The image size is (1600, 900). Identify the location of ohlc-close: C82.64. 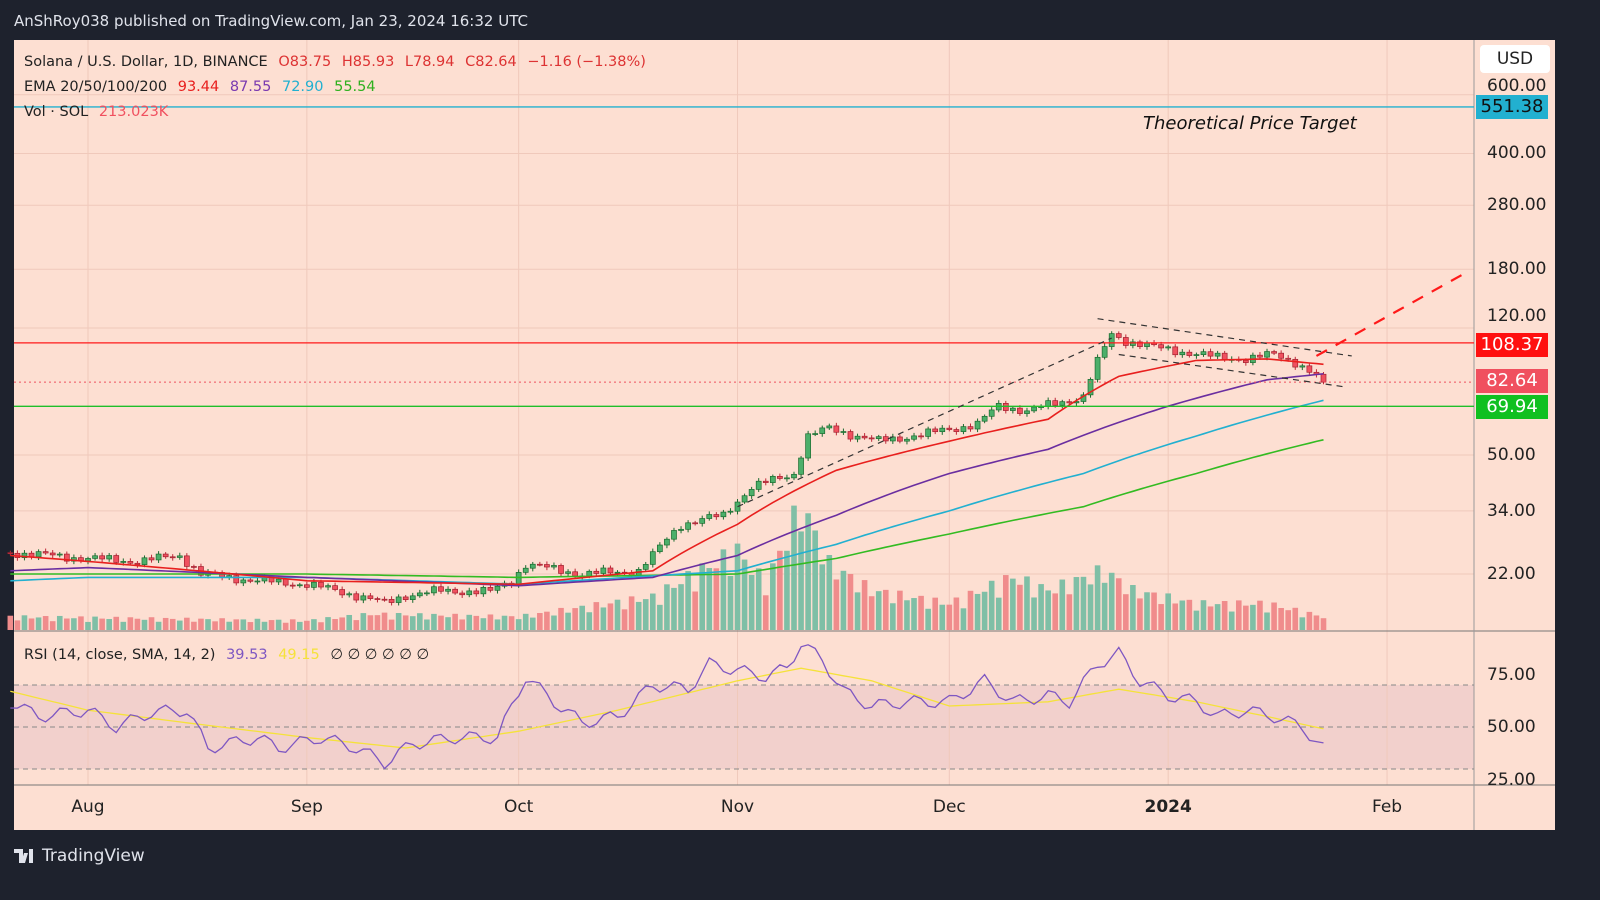
(491, 62).